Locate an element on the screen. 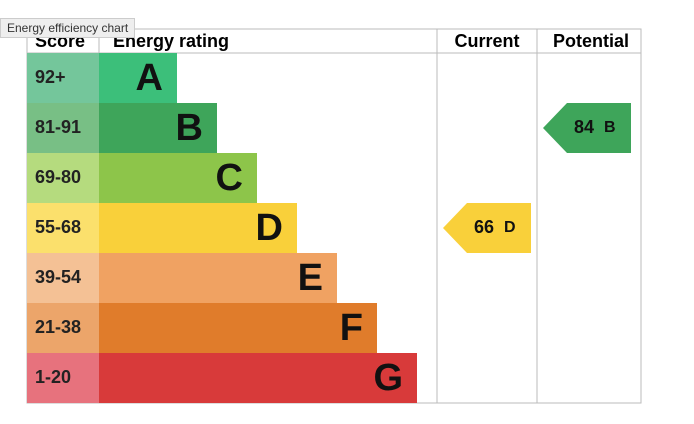  potential-arrow is located at coordinates (587, 128).